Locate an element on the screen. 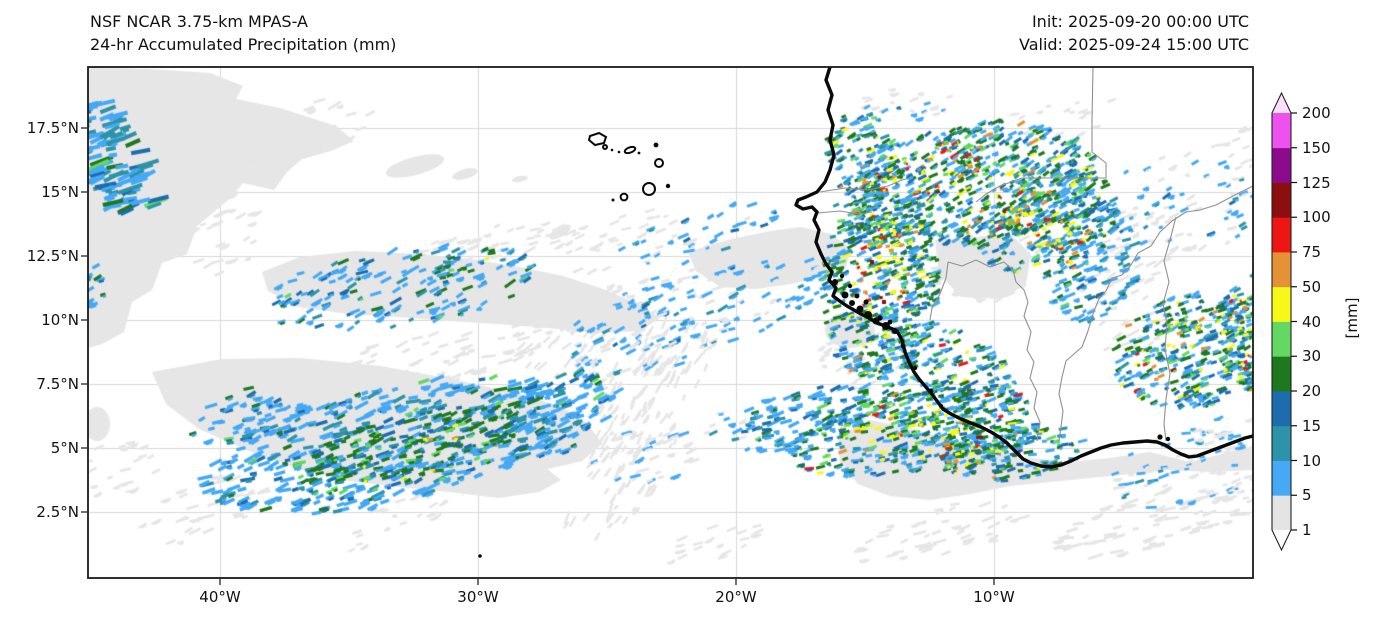  colorbar-over-arrow is located at coordinates (1281, 103).